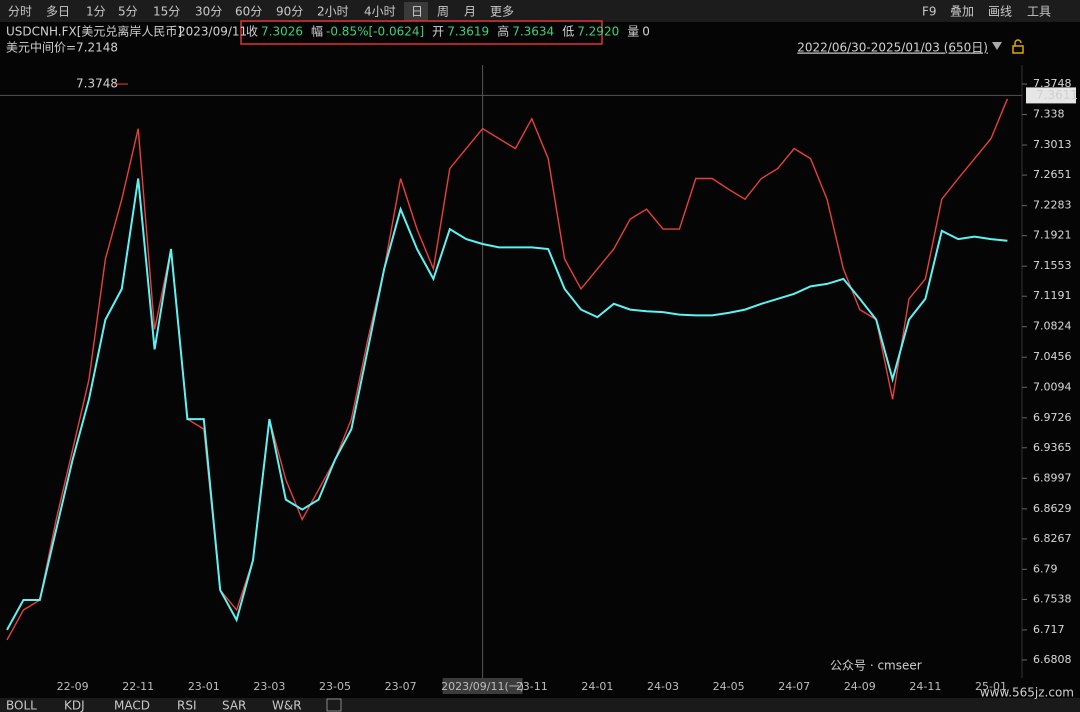  I want to click on x-tick-label: 23-07, so click(401, 686).